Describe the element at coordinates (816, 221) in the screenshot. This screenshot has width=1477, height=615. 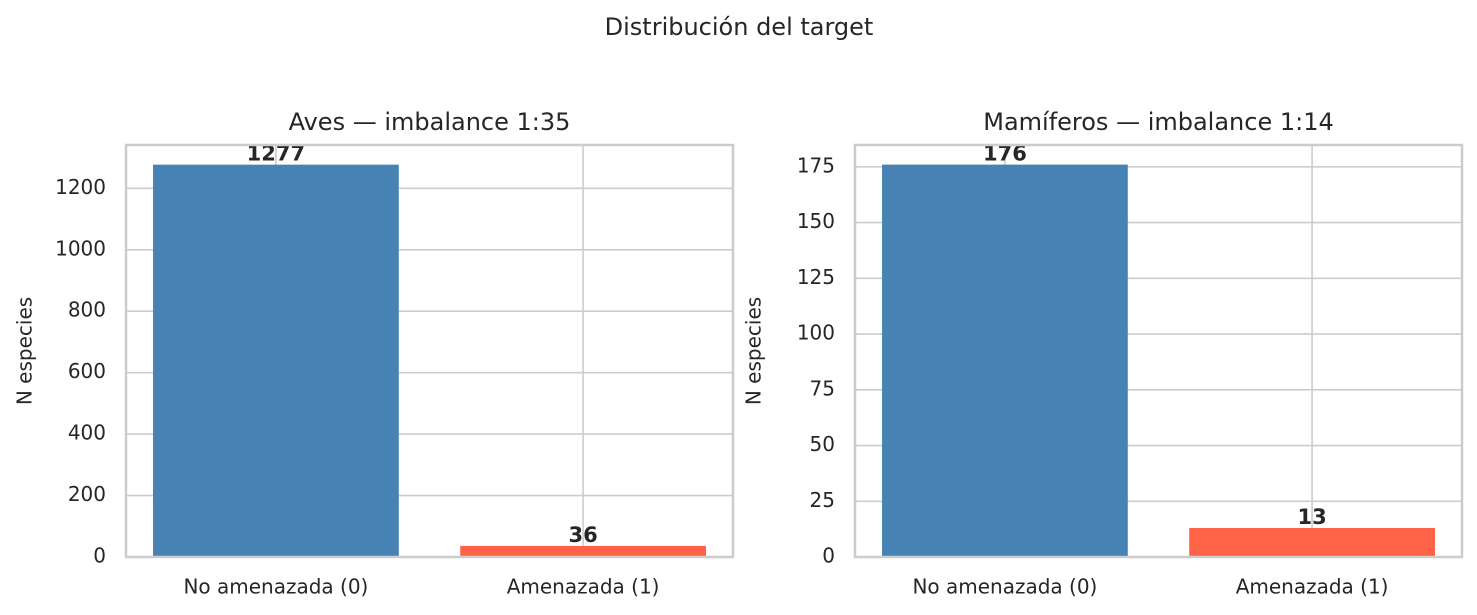
I see `y-tick-label: 150` at that location.